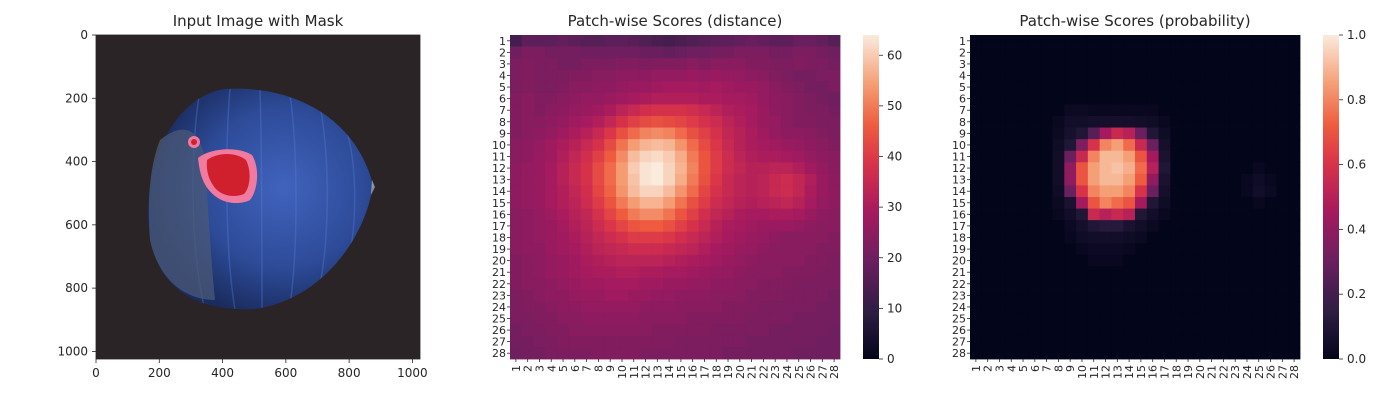 The width and height of the screenshot is (1400, 400). What do you see at coordinates (1212, 372) in the screenshot?
I see `col-label: 21` at bounding box center [1212, 372].